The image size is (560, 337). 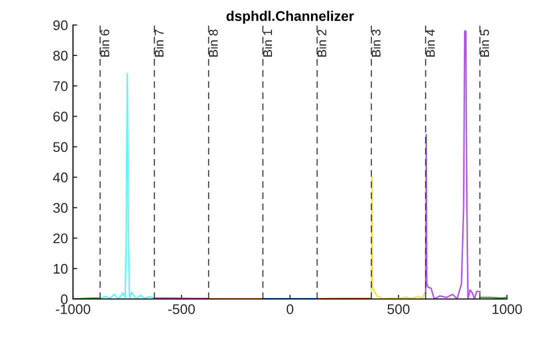 I want to click on ref-line-label: Bin 4, so click(x=430, y=43).